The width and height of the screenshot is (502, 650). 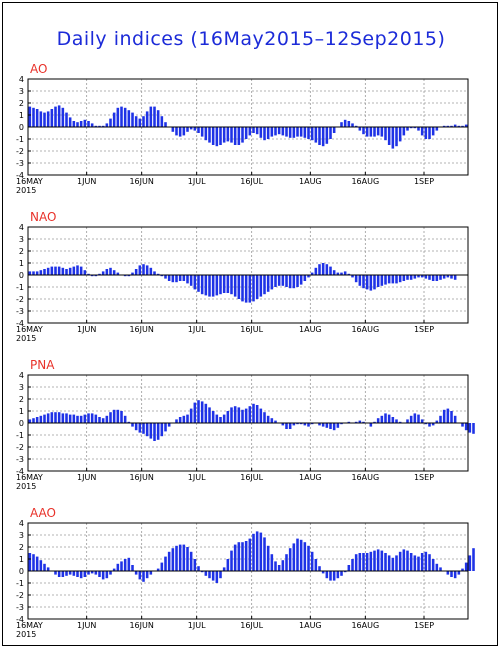 I want to click on y-tick-label: -3, so click(x=20, y=163).